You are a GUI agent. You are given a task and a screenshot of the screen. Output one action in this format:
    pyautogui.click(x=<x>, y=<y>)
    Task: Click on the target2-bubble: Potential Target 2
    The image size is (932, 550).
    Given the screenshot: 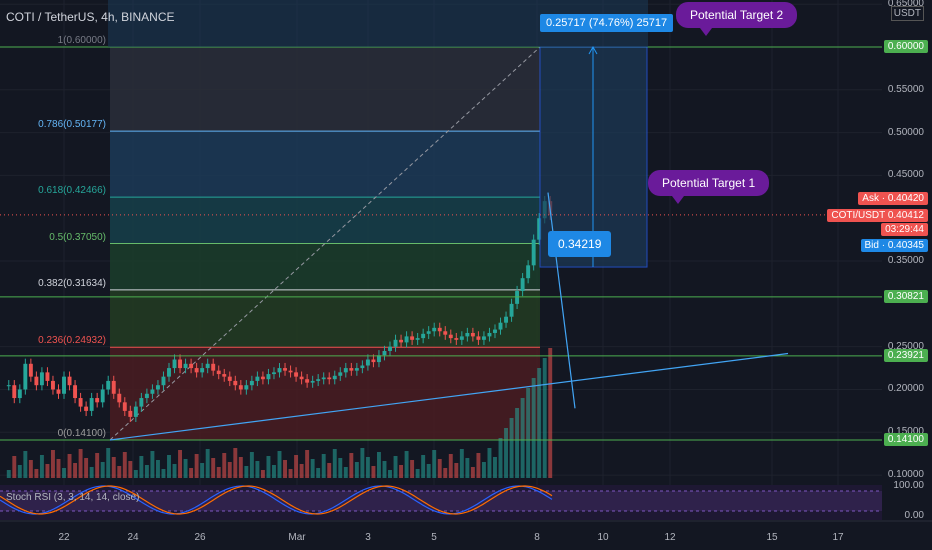 What is the action you would take?
    pyautogui.click(x=737, y=19)
    